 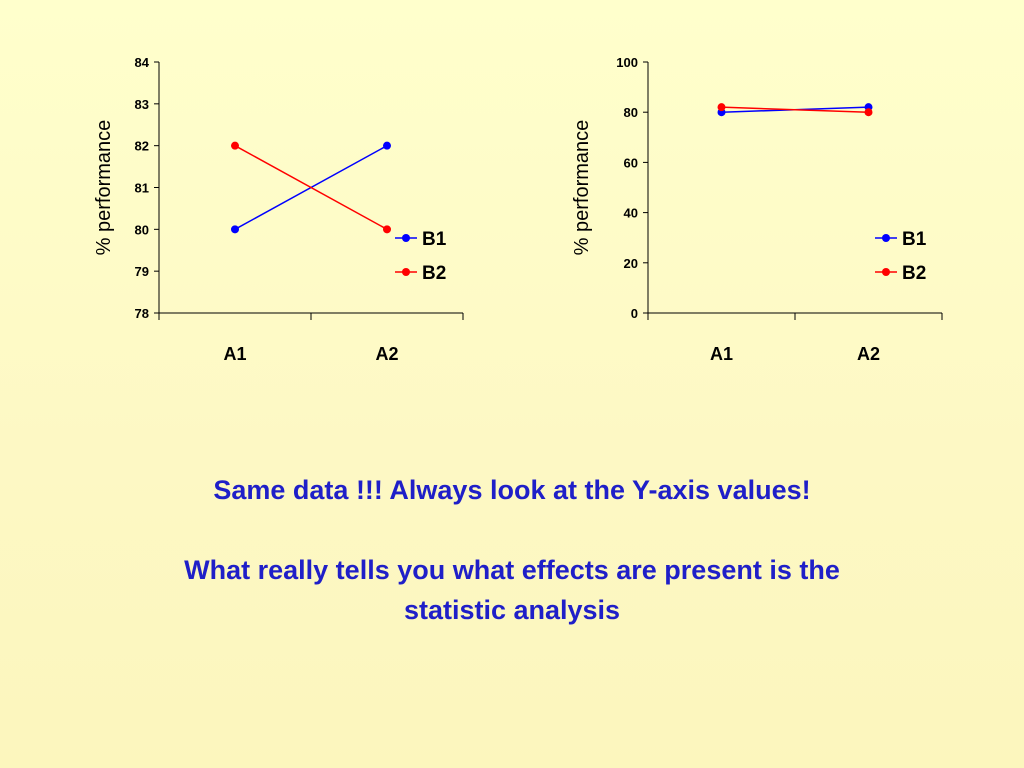 I want to click on y-tick-label: 40, so click(x=631, y=213).